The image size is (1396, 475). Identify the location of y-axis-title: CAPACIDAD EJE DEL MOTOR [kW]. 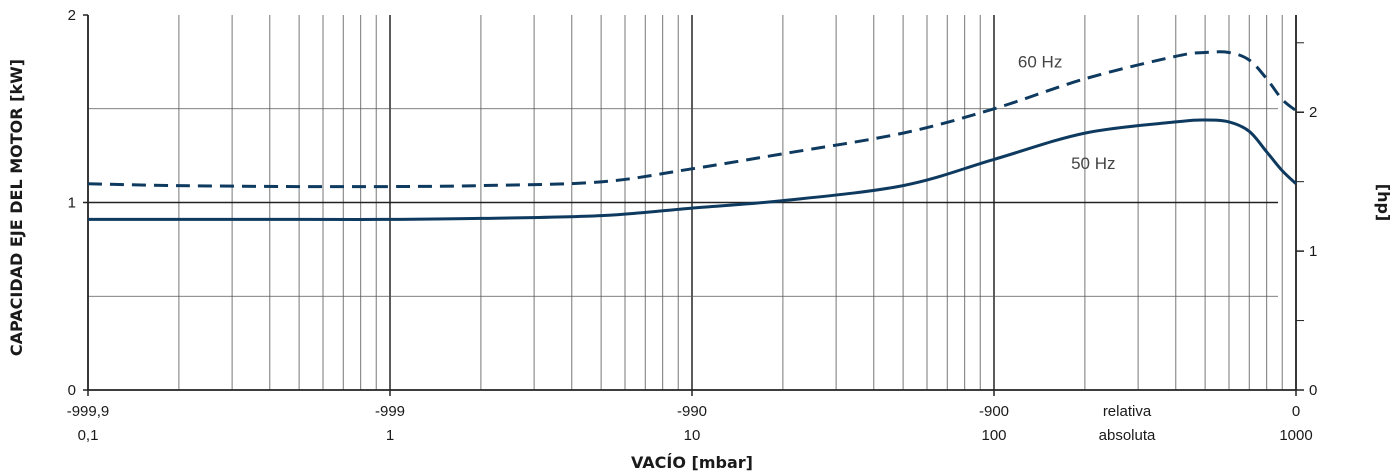
(16, 207).